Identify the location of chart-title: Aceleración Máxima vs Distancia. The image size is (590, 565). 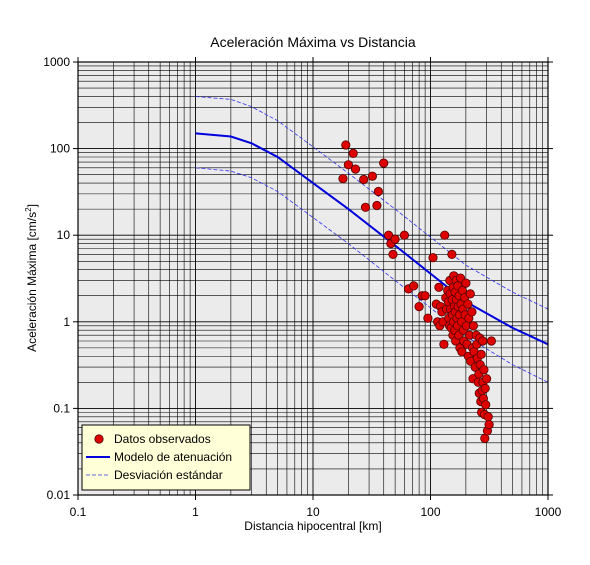
(313, 42).